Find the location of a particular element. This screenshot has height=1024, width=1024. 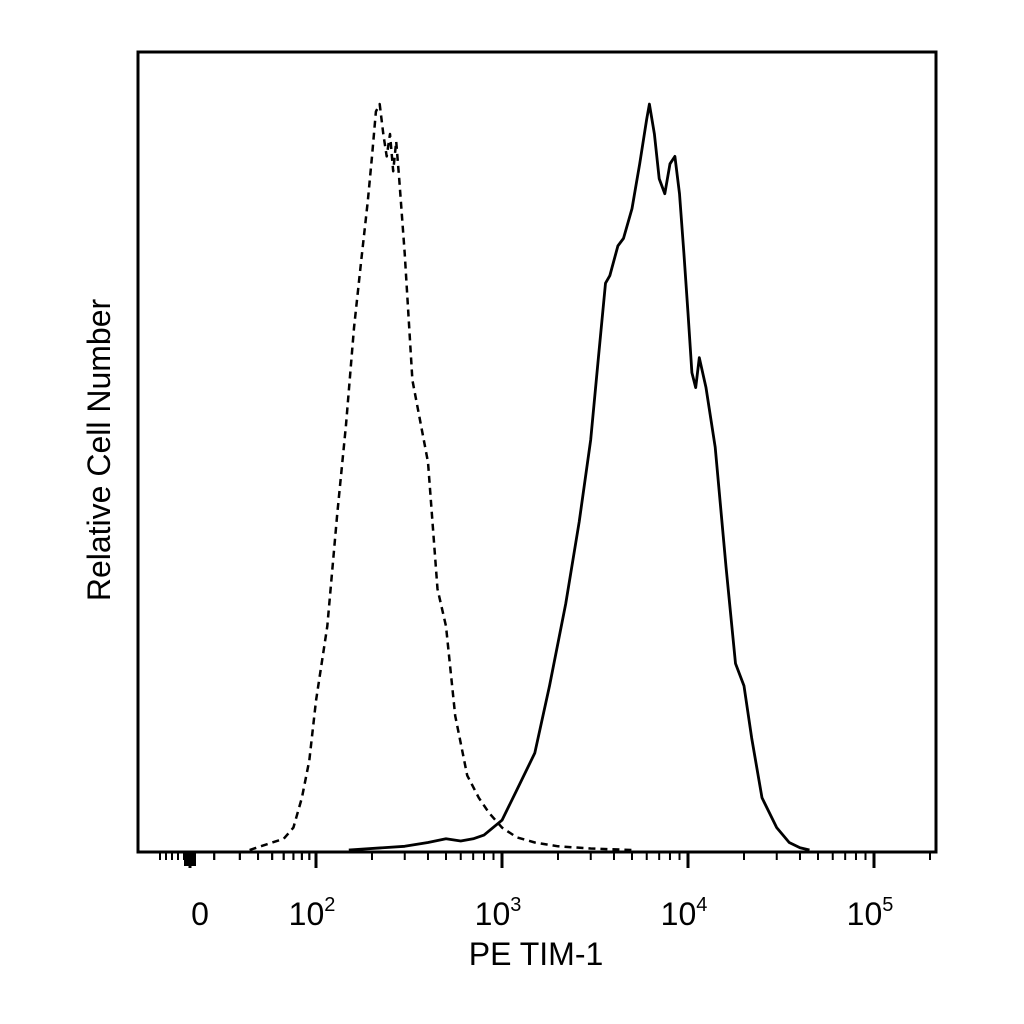

x-tick-label: 10⁵ is located at coordinates (870, 913).